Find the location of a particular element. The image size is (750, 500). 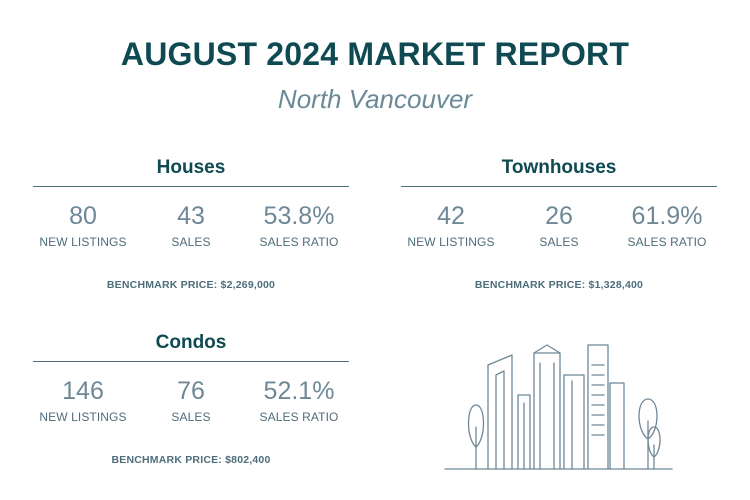

new-listings-stat: 146 NEW LISTINGS is located at coordinates (83, 401).